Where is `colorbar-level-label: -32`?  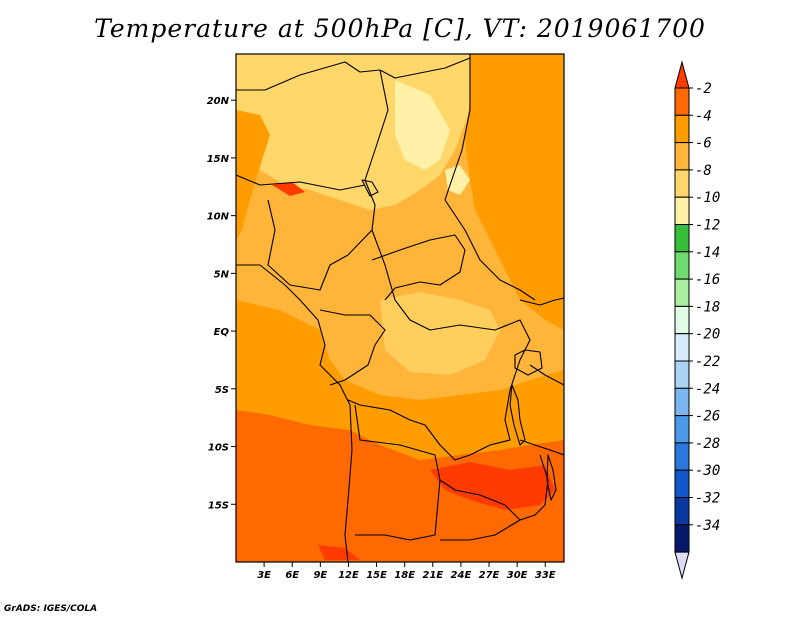
colorbar-level-label: -32 is located at coordinates (707, 499).